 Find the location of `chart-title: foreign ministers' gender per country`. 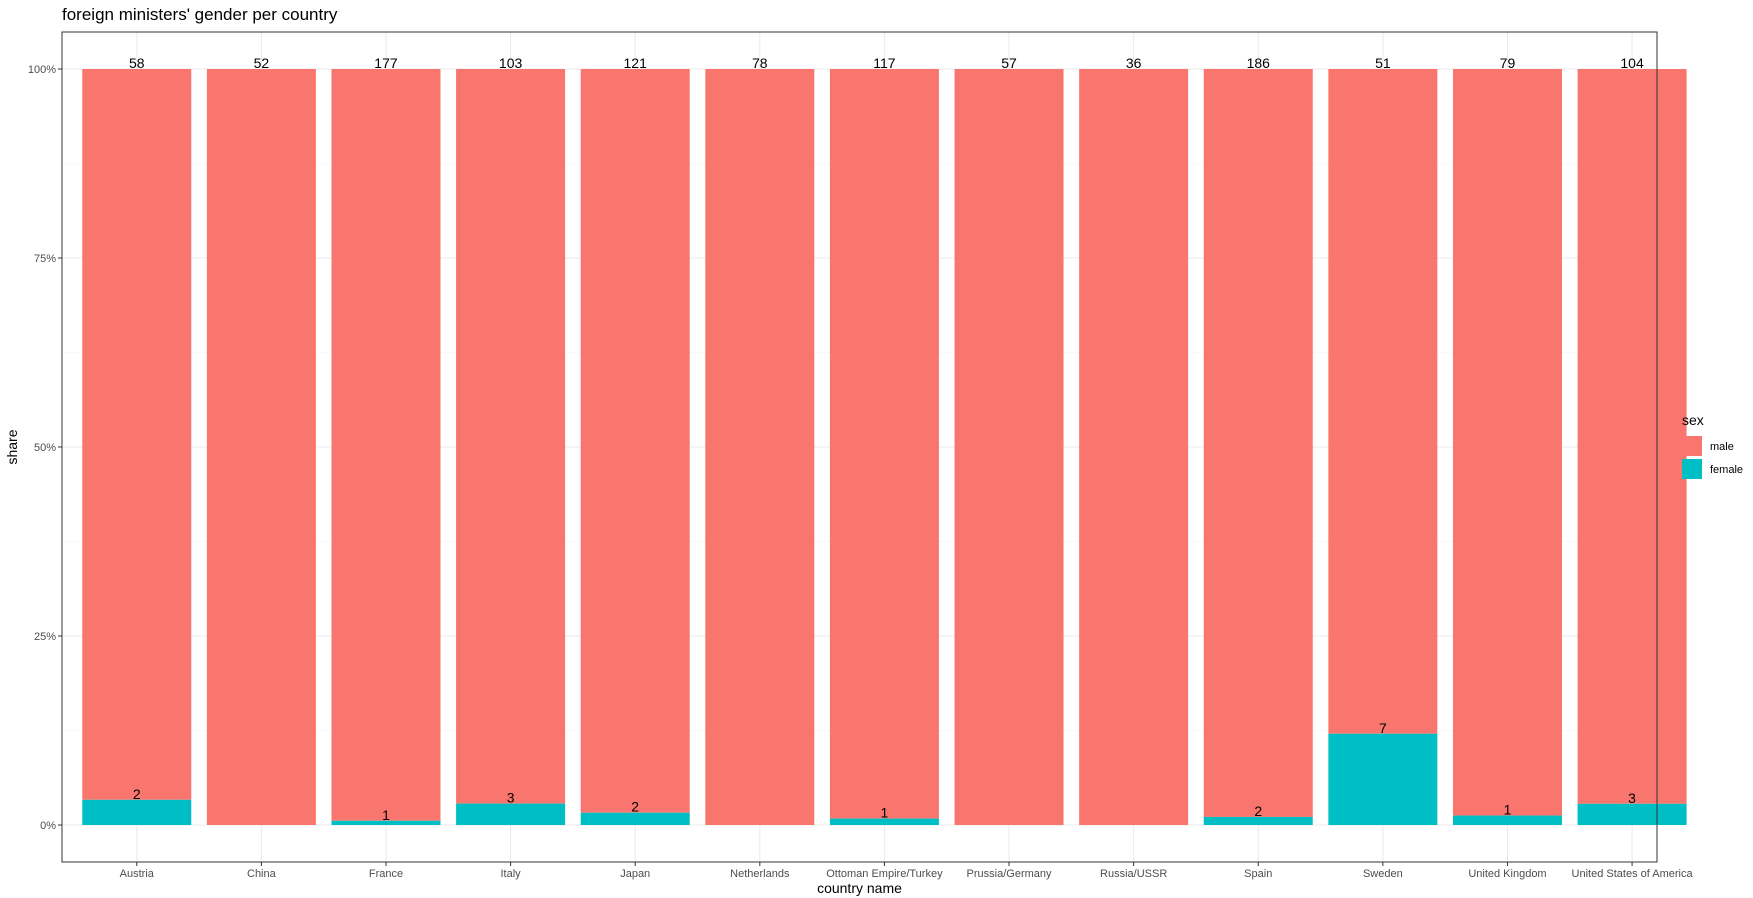

chart-title: foreign ministers' gender per country is located at coordinates (200, 14).